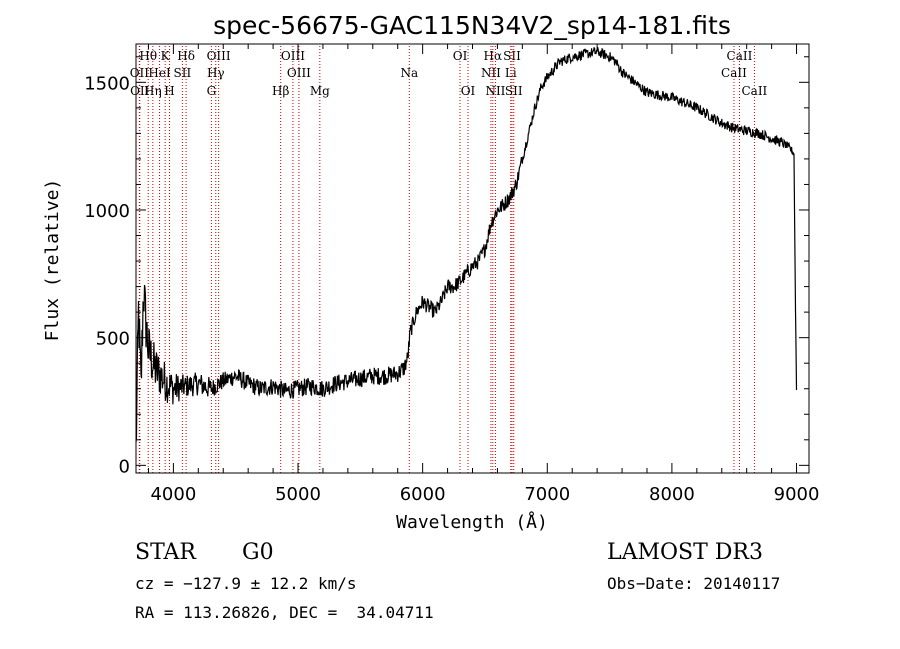 This screenshot has width=900, height=649. I want to click on coordinates: RA = 113.26826, DEC = 34.04711, so click(284, 612).